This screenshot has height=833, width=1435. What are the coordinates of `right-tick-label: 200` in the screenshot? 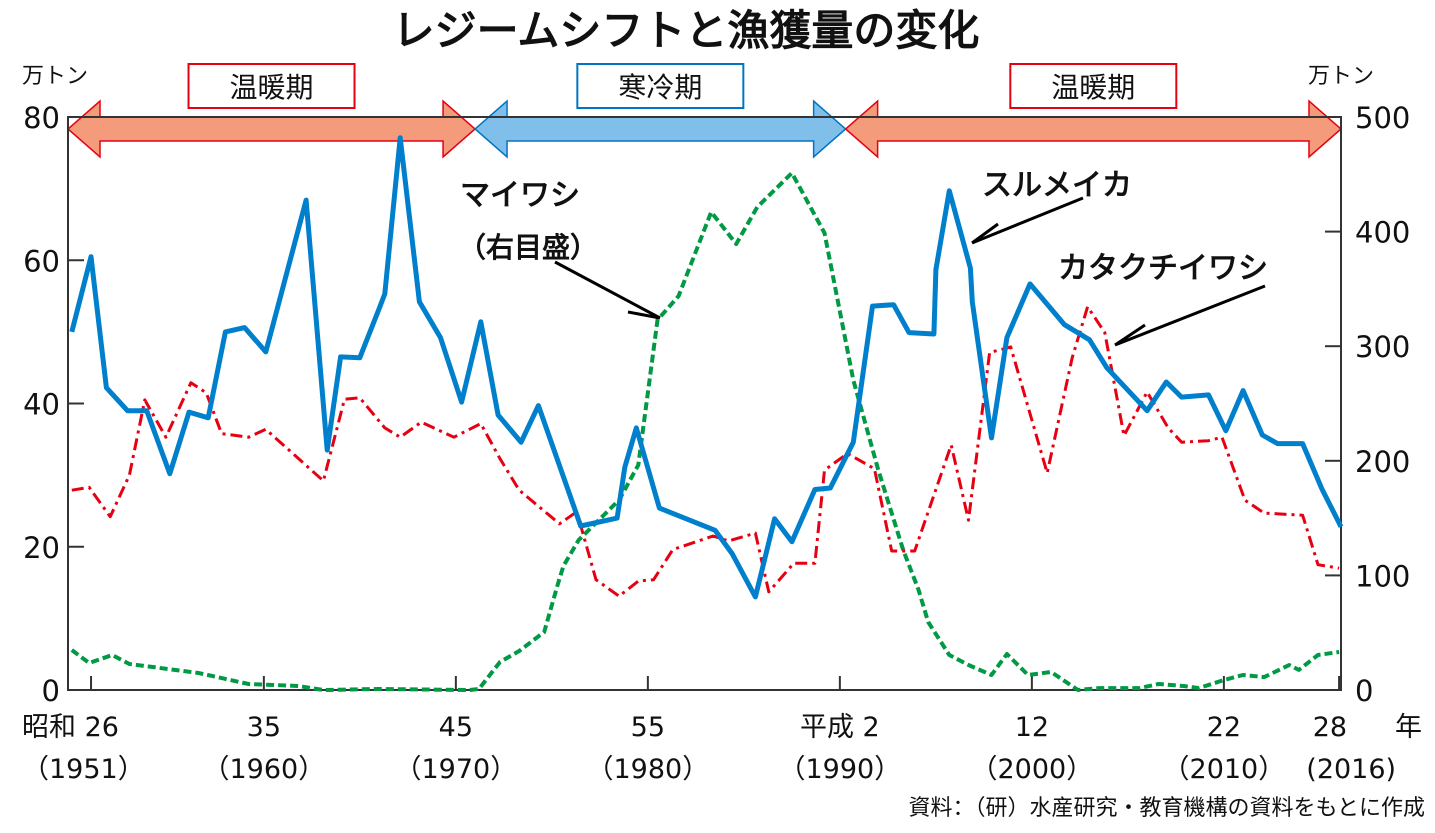 It's located at (1382, 462).